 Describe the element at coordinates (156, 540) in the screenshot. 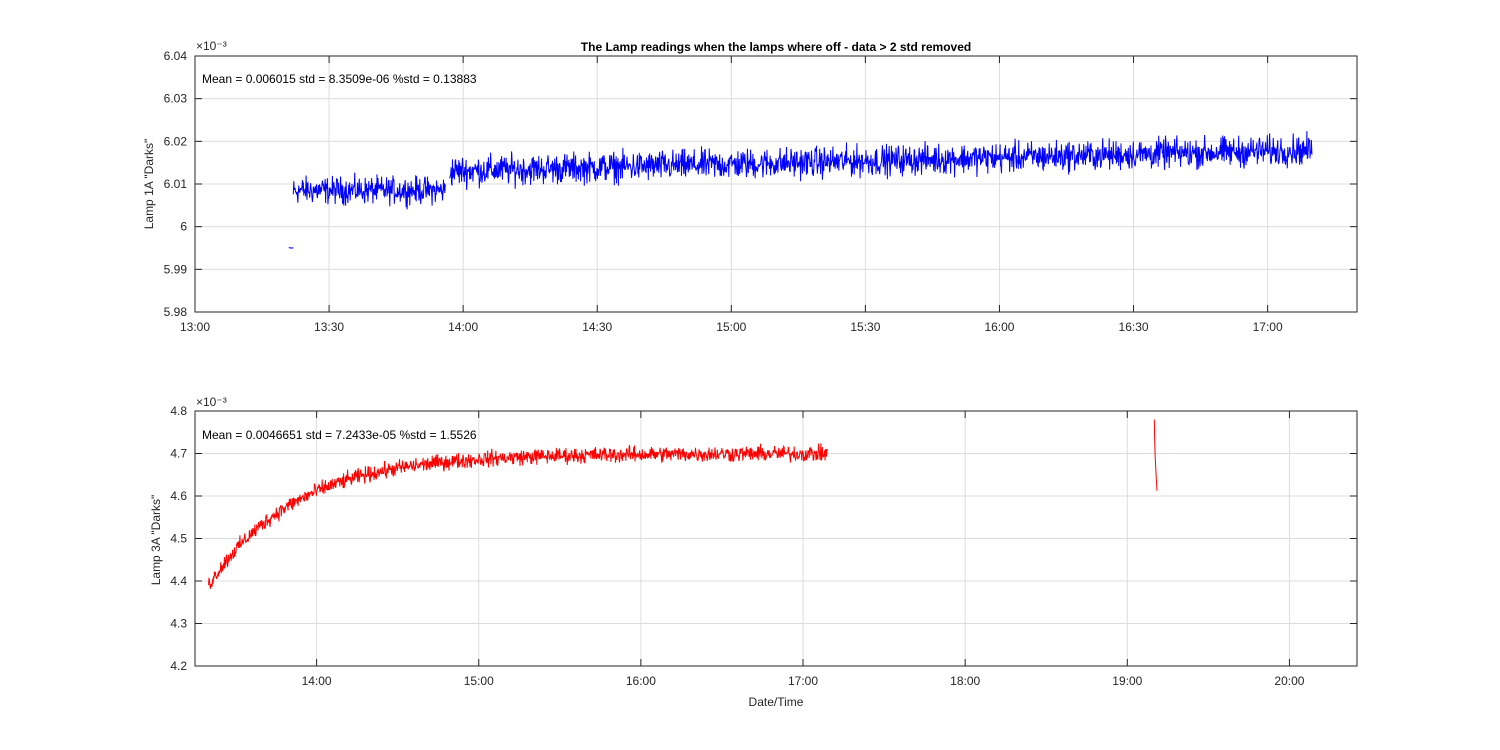

I see `bottom-y-axis-label: Lamp 3A "Darks"` at that location.